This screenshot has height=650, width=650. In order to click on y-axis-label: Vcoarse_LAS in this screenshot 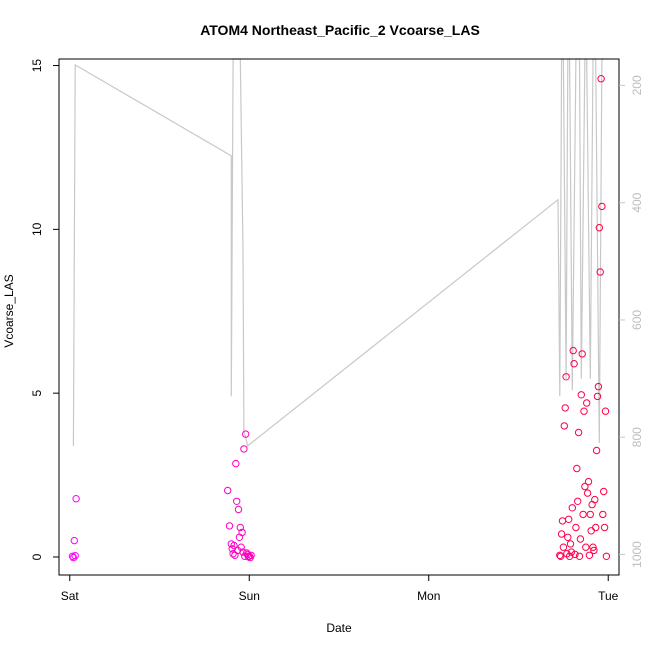, I will do `click(9, 310)`.